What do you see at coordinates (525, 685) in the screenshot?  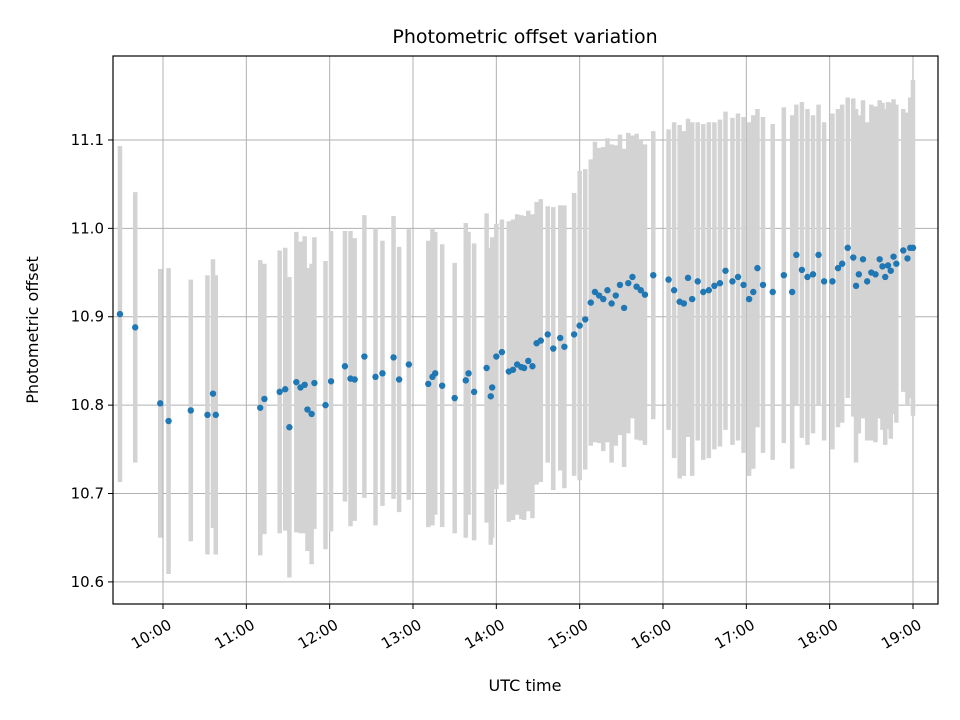 I see `x-axis-label: UTC time` at bounding box center [525, 685].